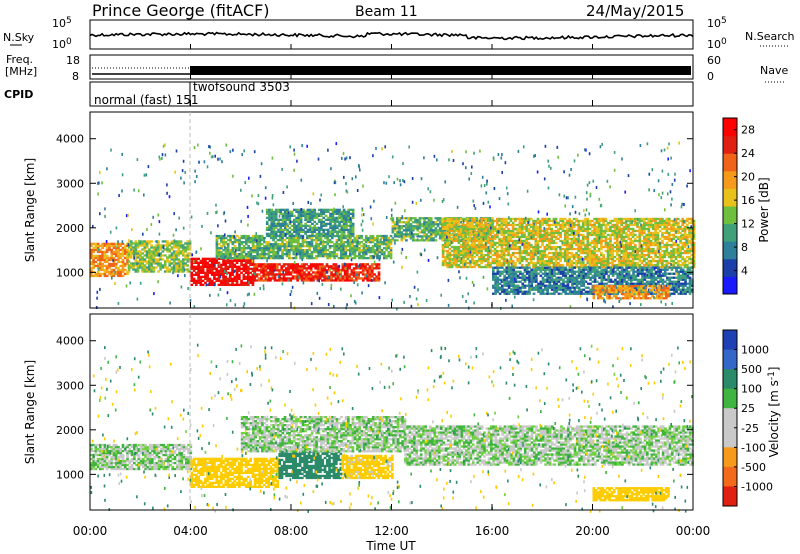 The image size is (800, 554). Describe the element at coordinates (62, 23) in the screenshot. I see `nsky-tick-top: 105` at that location.